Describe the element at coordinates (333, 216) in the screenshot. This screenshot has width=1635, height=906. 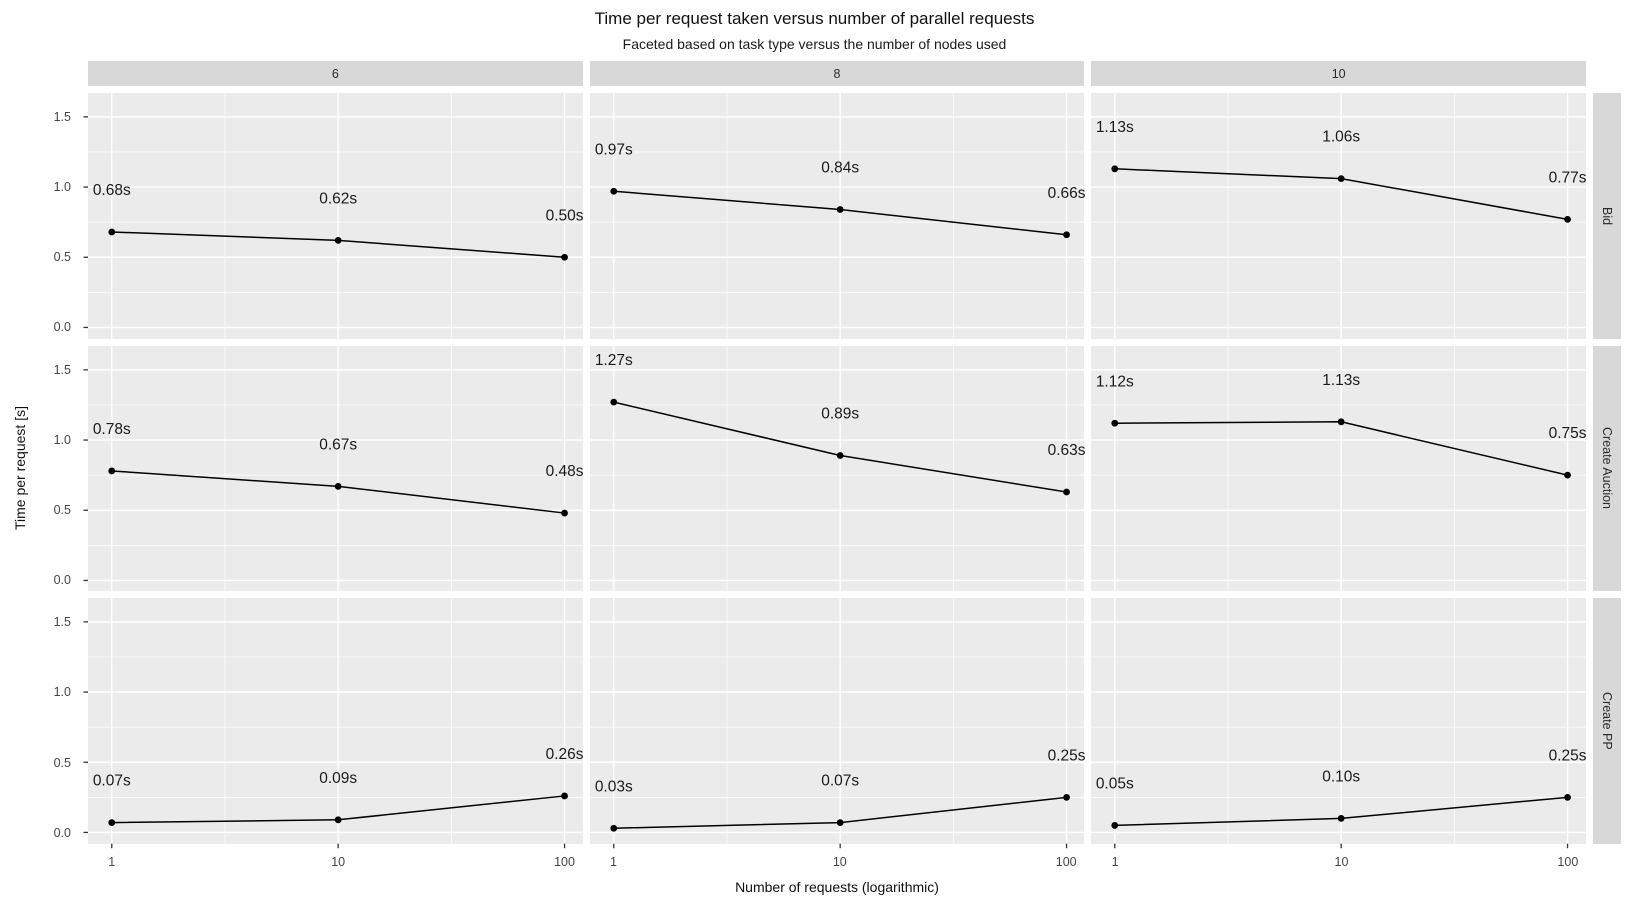
I see `facet-panel-bid-6: 0.68s 0.62s 0.50s` at that location.